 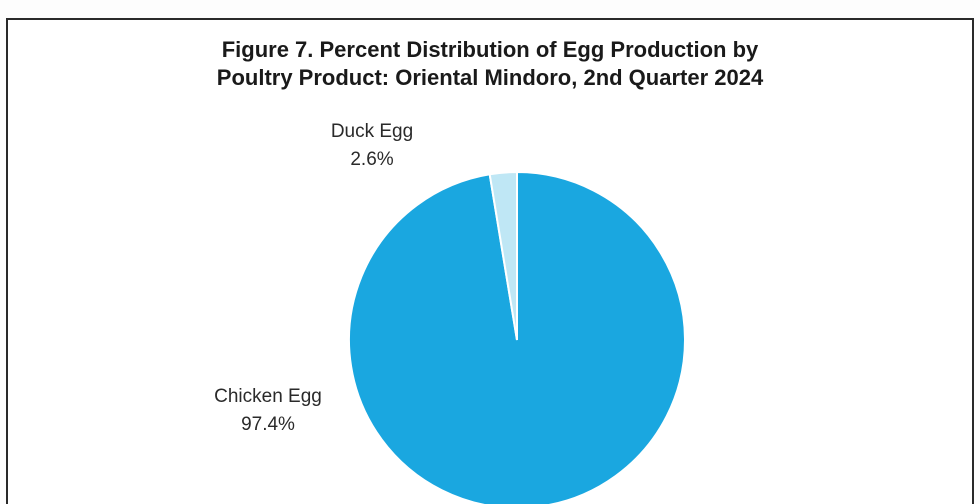 I want to click on slice-label-name-duck-egg: Duck Egg, so click(x=372, y=131).